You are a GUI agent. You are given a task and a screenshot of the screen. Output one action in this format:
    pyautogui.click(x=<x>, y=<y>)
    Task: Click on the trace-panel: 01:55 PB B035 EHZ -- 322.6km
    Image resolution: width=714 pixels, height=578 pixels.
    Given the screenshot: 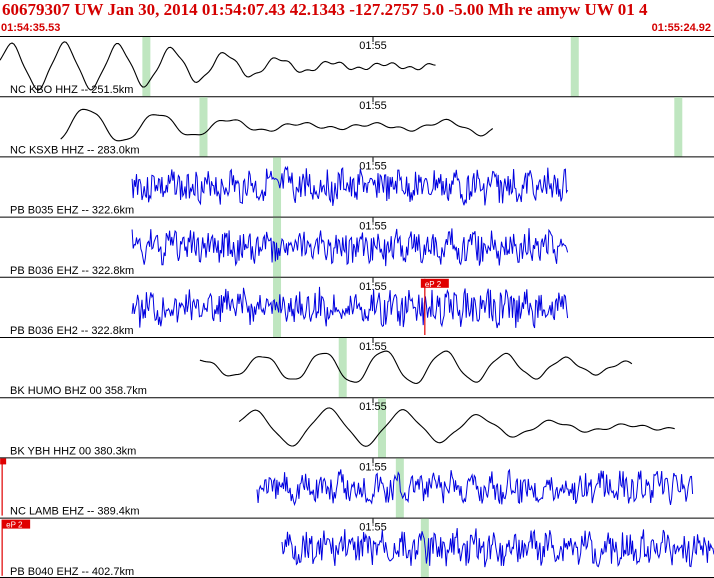 What is the action you would take?
    pyautogui.click(x=357, y=186)
    